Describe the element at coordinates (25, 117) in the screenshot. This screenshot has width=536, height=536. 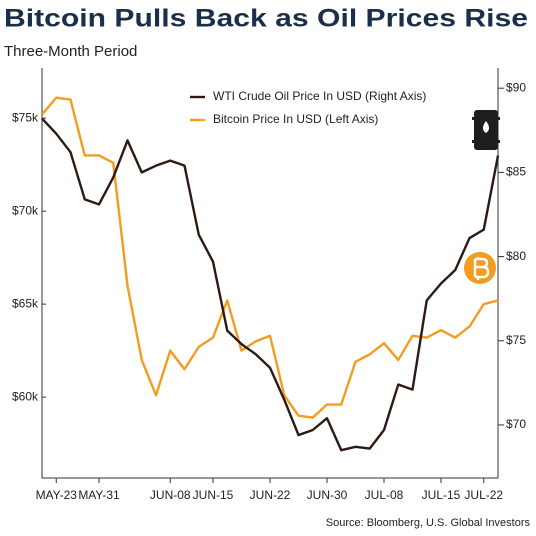
I see `y-tick-label: $75k` at that location.